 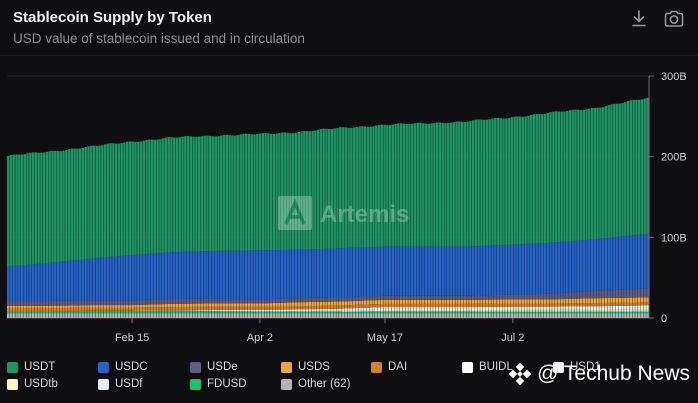 I want to click on legend-item-usdf: USDf, so click(x=120, y=384).